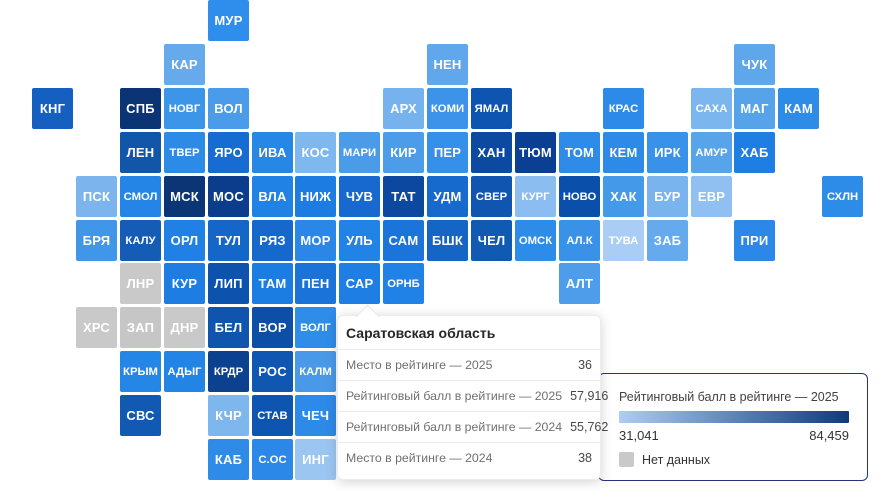 The image size is (884, 491). Describe the element at coordinates (96, 196) in the screenshot. I see `map-tile-ПСК: ПСК` at that location.